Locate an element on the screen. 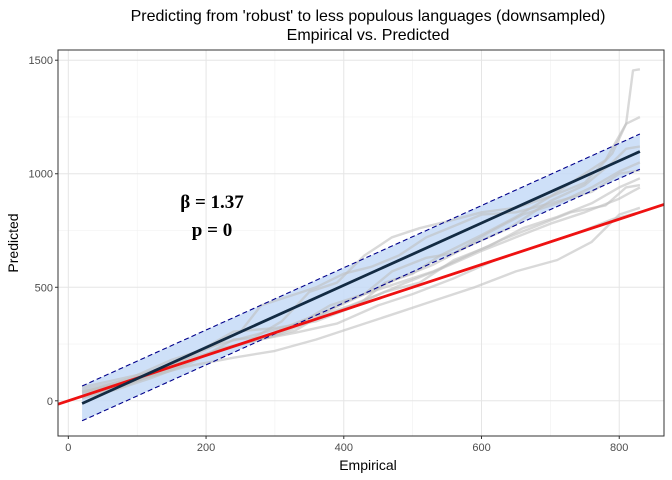 The width and height of the screenshot is (672, 480). y-tick-label: 500 is located at coordinates (44, 288).